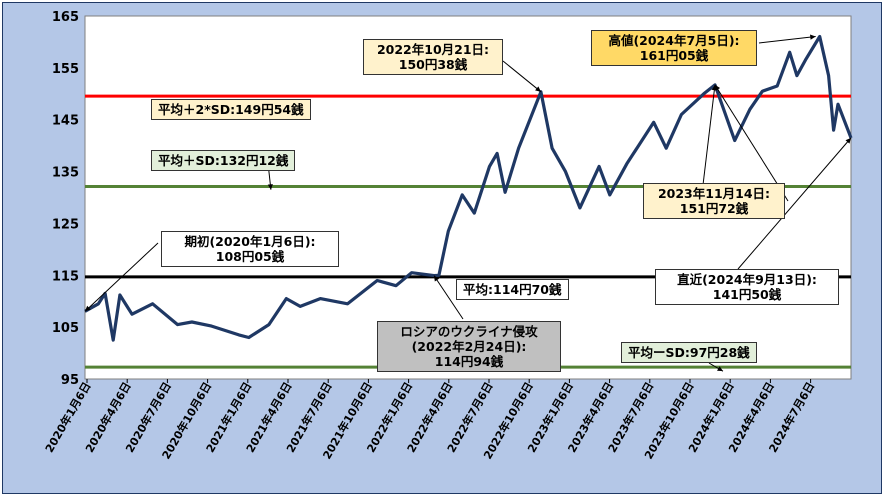 The image size is (886, 498). Describe the element at coordinates (65, 328) in the screenshot. I see `y-tick-label: 105` at that location.